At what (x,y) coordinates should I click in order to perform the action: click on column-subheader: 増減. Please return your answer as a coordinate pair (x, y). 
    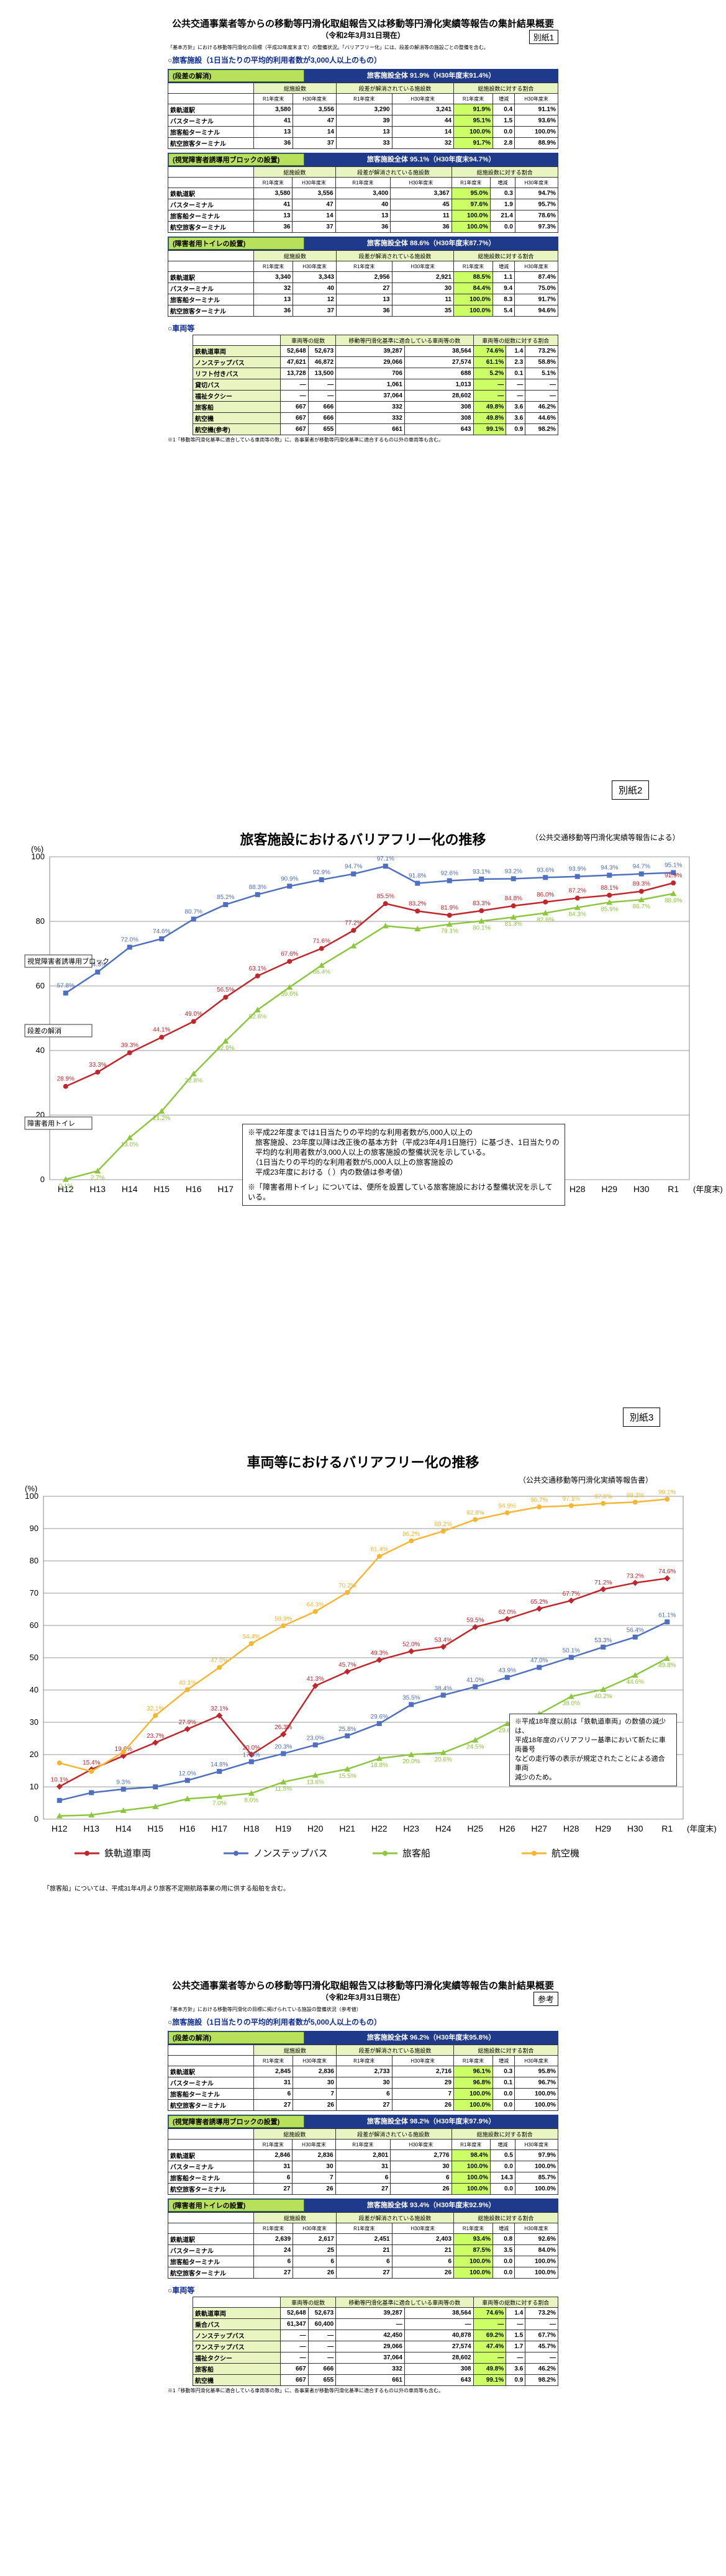
    Looking at the image, I should click on (503, 98).